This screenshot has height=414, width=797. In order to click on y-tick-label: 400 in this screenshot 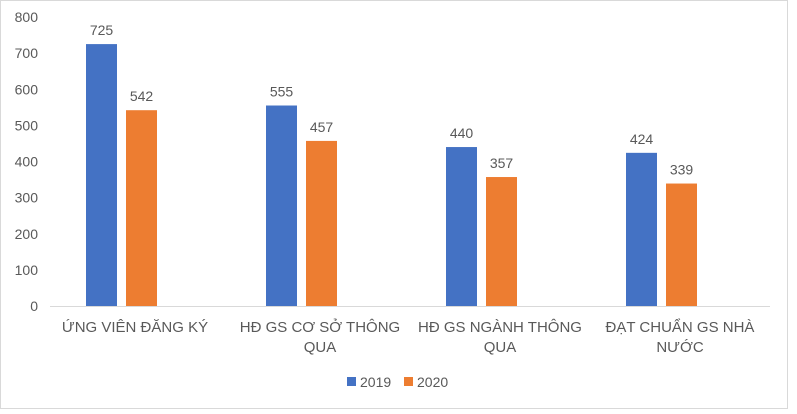, I will do `click(27, 162)`.